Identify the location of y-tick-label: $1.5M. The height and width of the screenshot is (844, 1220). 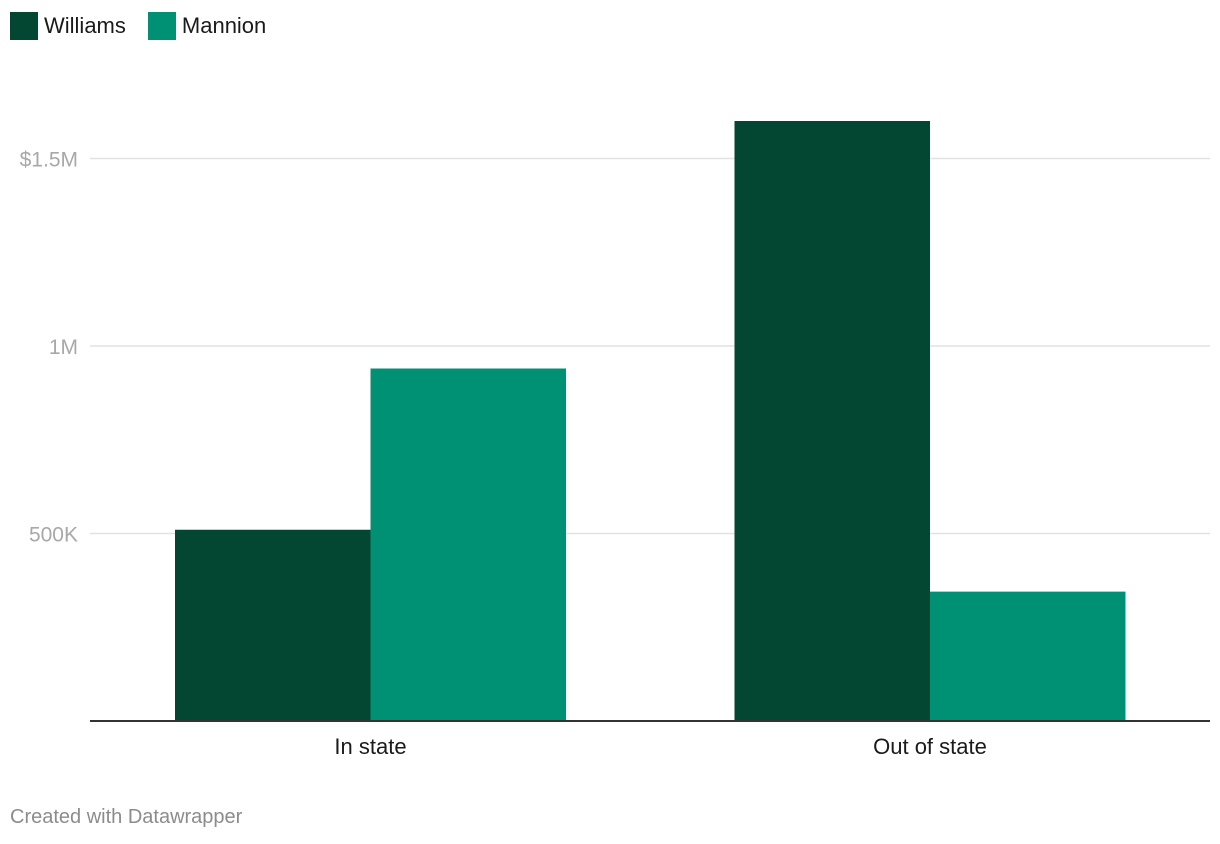
(49, 160).